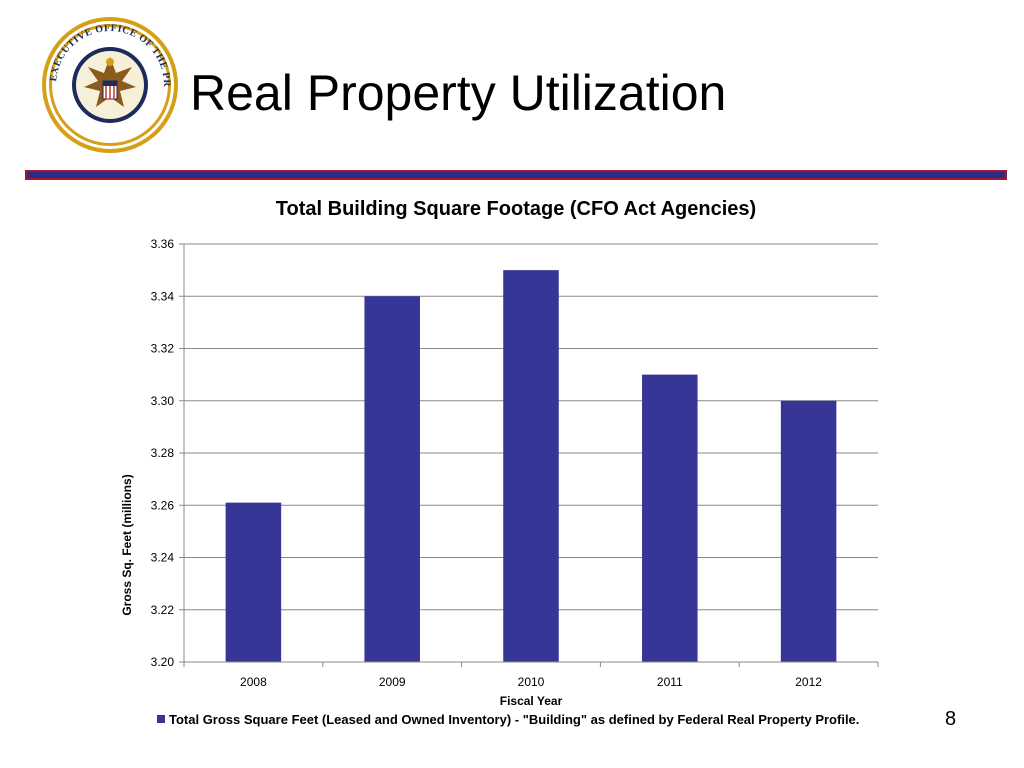 The width and height of the screenshot is (1024, 768). Describe the element at coordinates (951, 719) in the screenshot. I see `page-number: 8` at that location.